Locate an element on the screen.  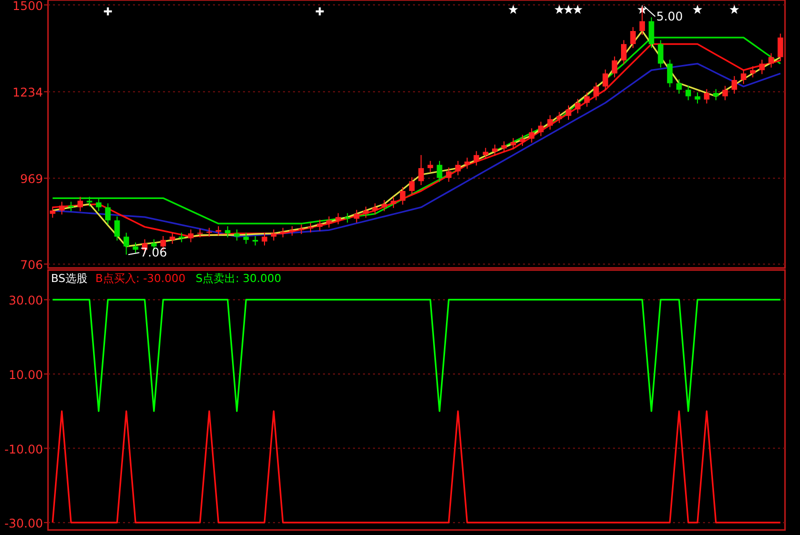
y-tick-label: -30.00 is located at coordinates (23, 523).